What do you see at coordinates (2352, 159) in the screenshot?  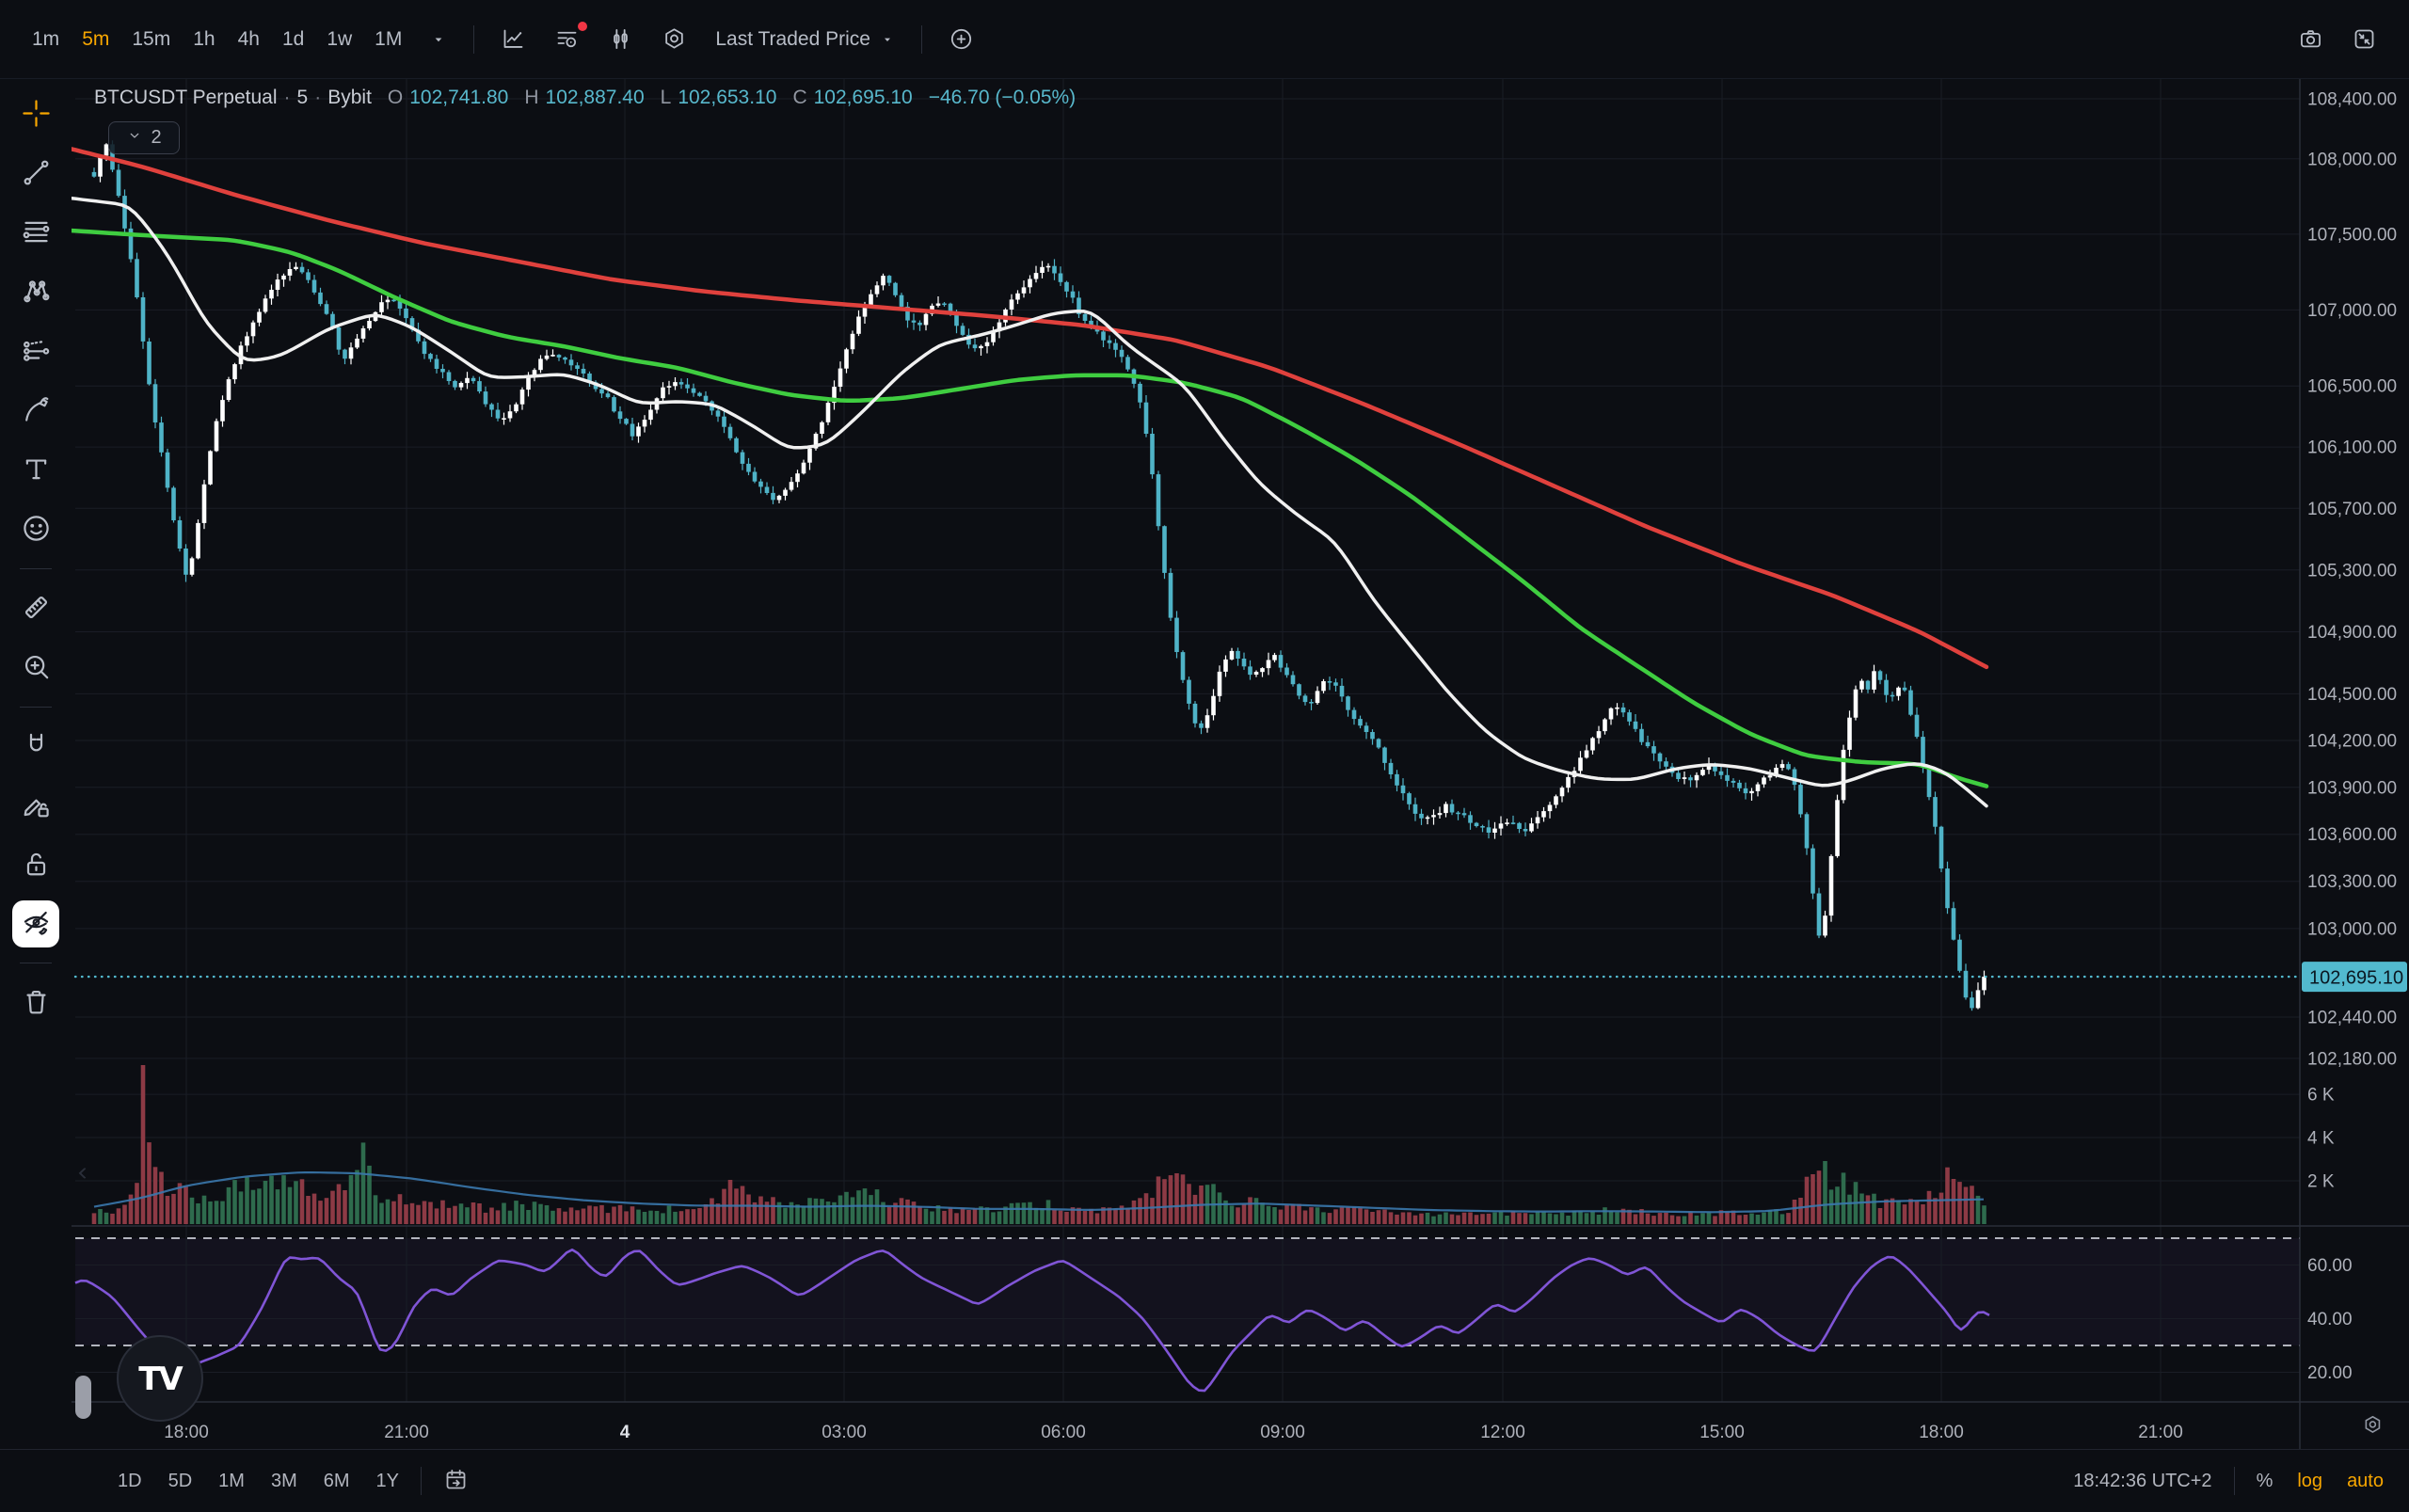 I see `svg-text: 108,000.00` at bounding box center [2352, 159].